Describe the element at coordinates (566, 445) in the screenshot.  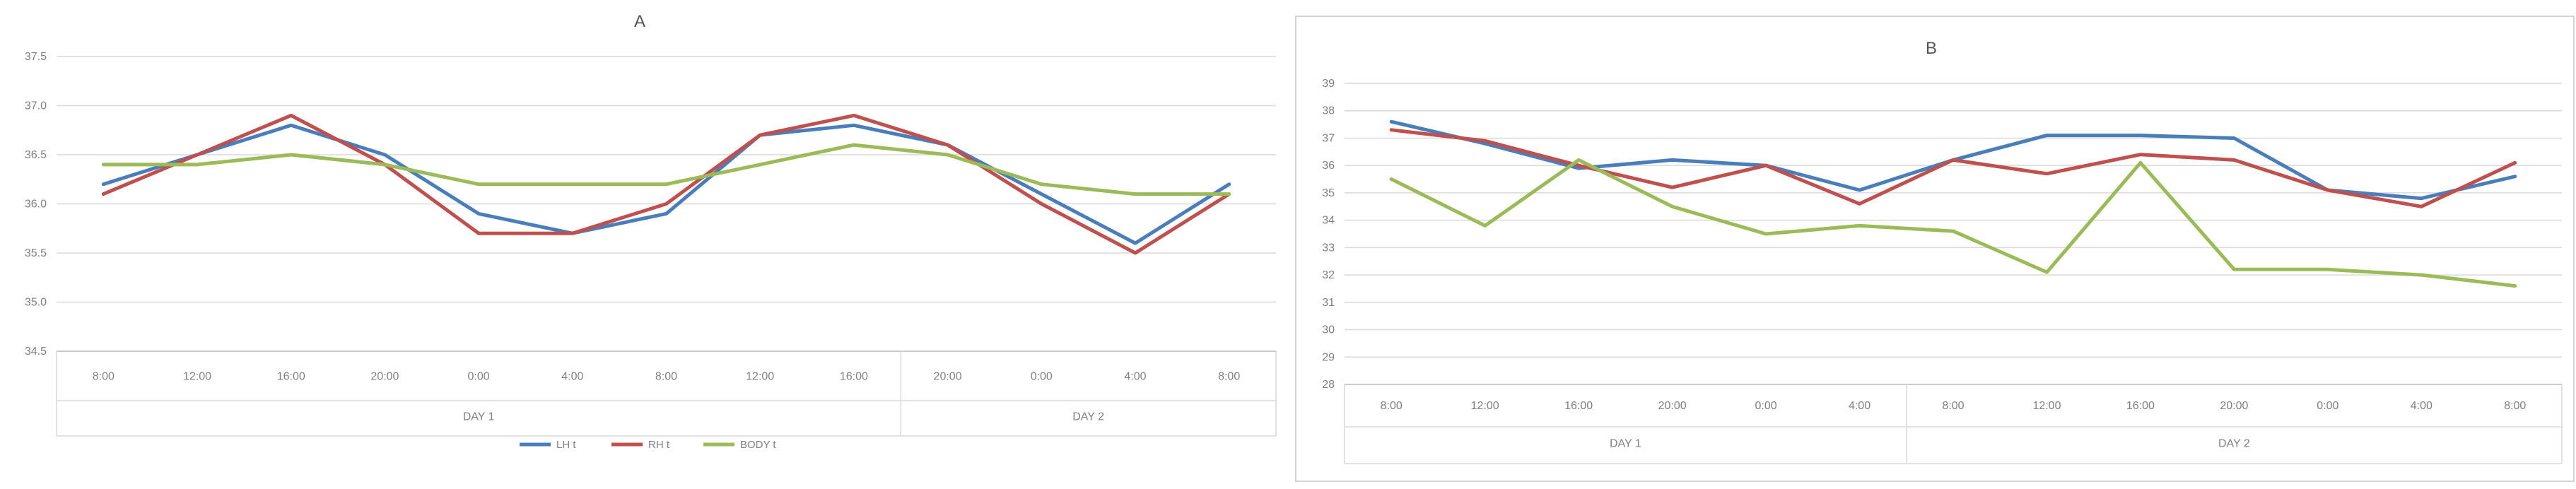
I see `chart-a-legend-label: LH t` at that location.